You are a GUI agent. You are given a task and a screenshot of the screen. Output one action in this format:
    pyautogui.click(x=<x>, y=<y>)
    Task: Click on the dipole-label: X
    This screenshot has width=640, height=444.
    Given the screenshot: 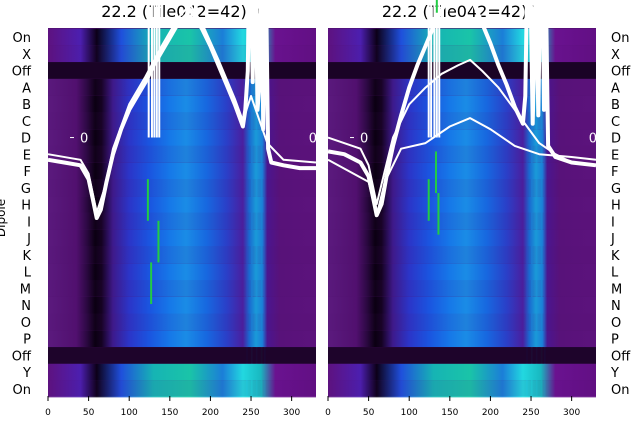 What is the action you would take?
    pyautogui.click(x=26, y=55)
    